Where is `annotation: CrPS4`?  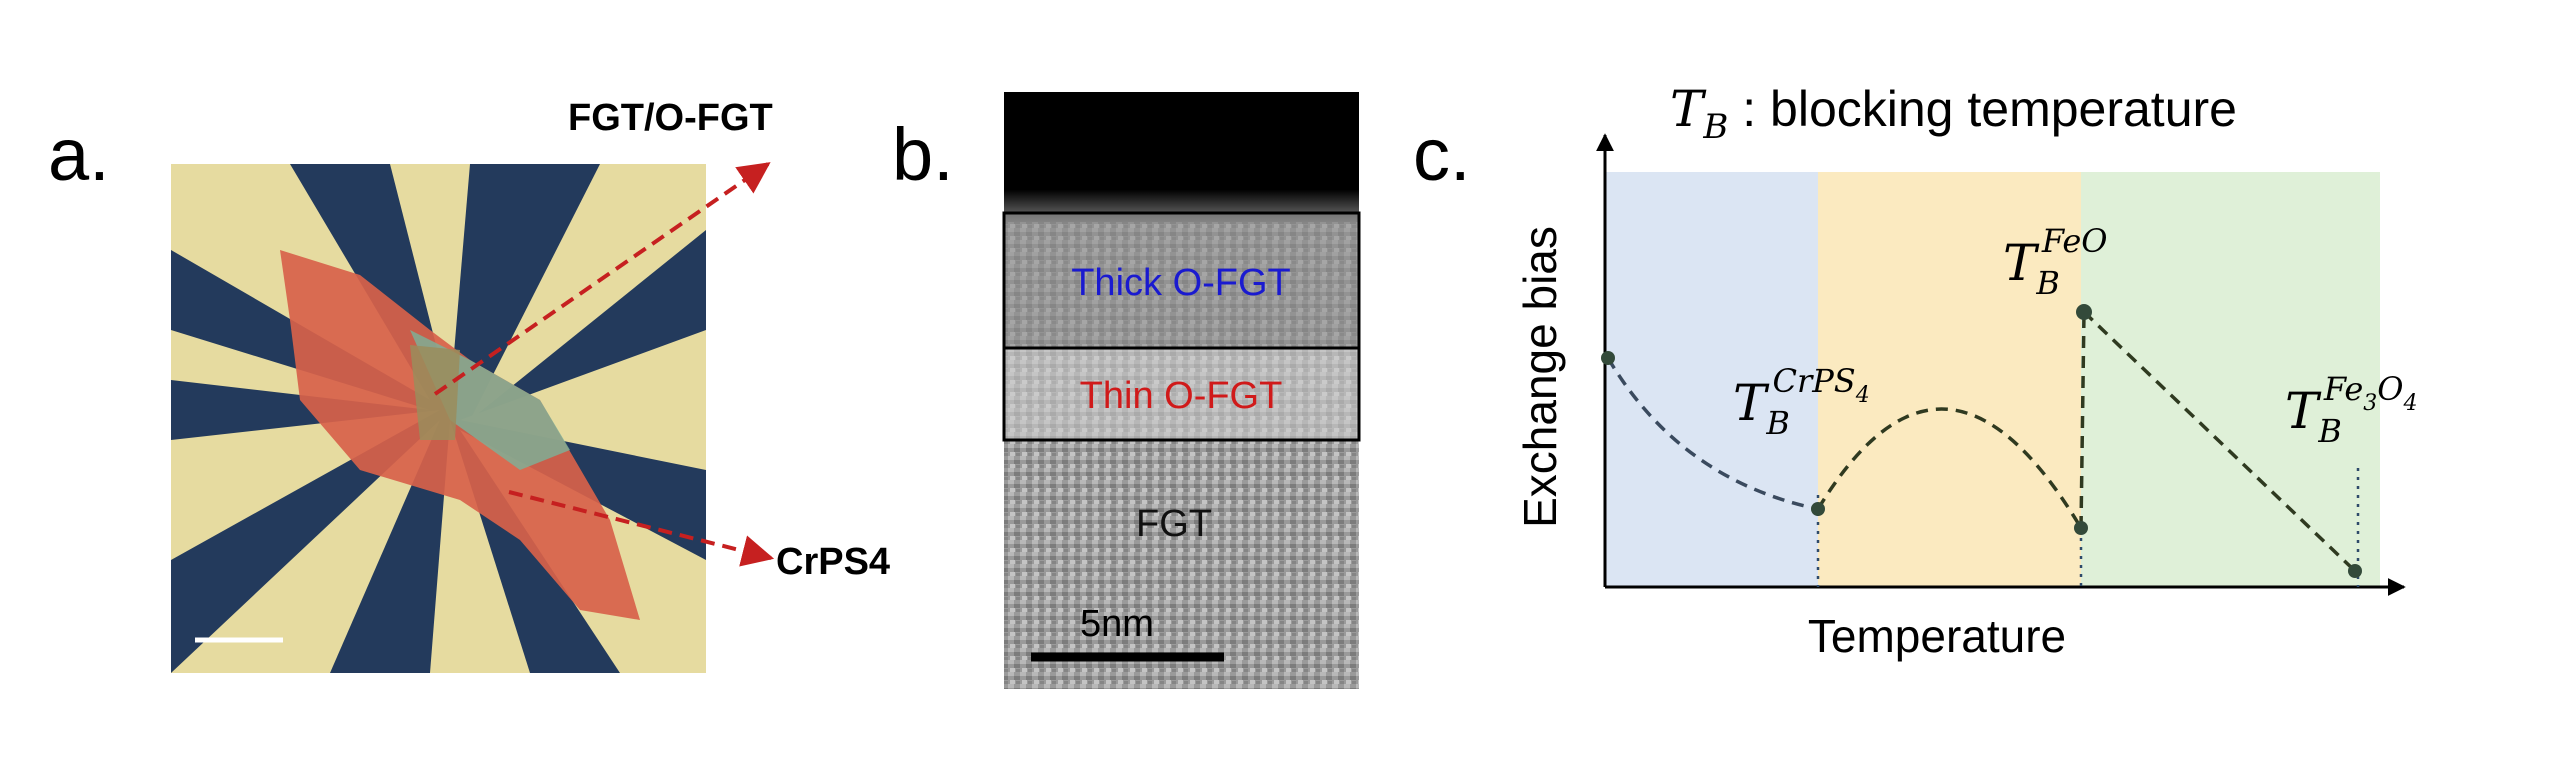
annotation: CrPS4 is located at coordinates (833, 562).